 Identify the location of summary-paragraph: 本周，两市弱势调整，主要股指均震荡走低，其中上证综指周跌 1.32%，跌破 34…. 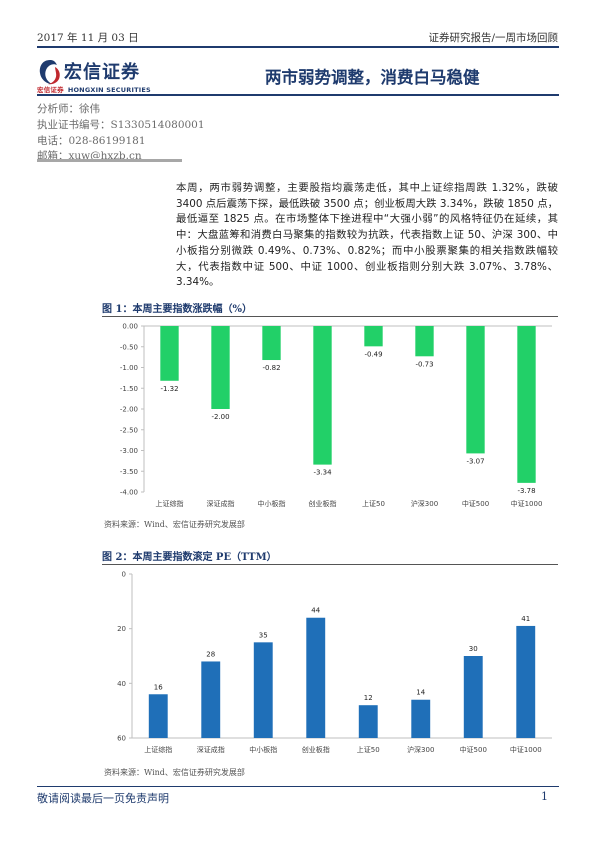
(367, 235).